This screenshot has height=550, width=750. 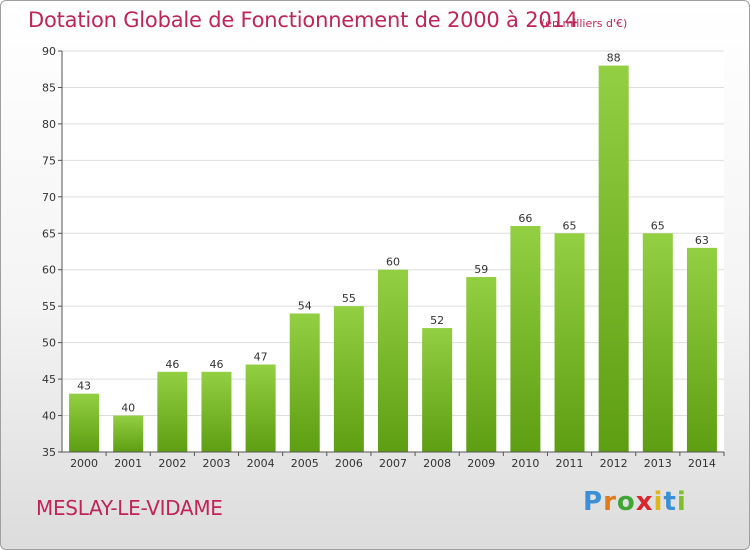 What do you see at coordinates (481, 269) in the screenshot?
I see `bar-value-label: 59` at bounding box center [481, 269].